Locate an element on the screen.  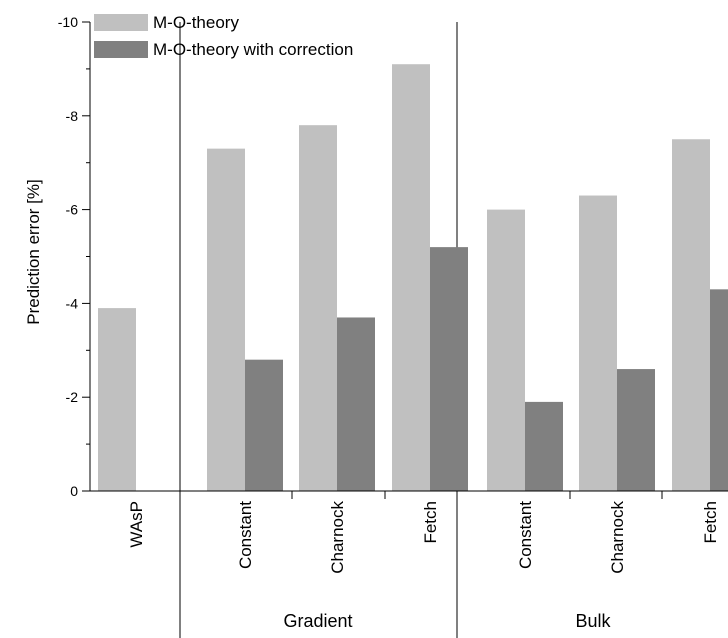
group-label: Gradient is located at coordinates (317, 621).